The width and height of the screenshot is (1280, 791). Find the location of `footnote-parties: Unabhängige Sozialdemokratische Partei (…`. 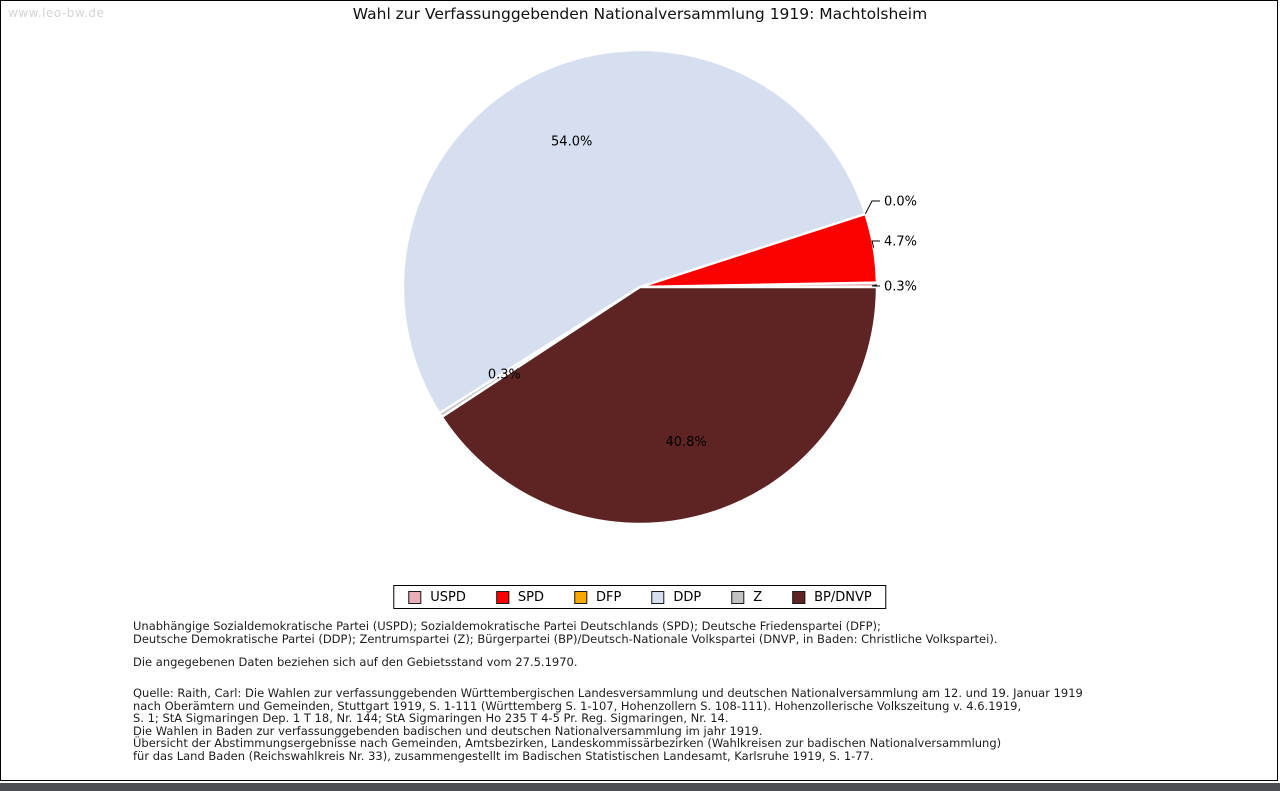

footnote-parties: Unabhängige Sozialdemokratische Partei (… is located at coordinates (565, 632).